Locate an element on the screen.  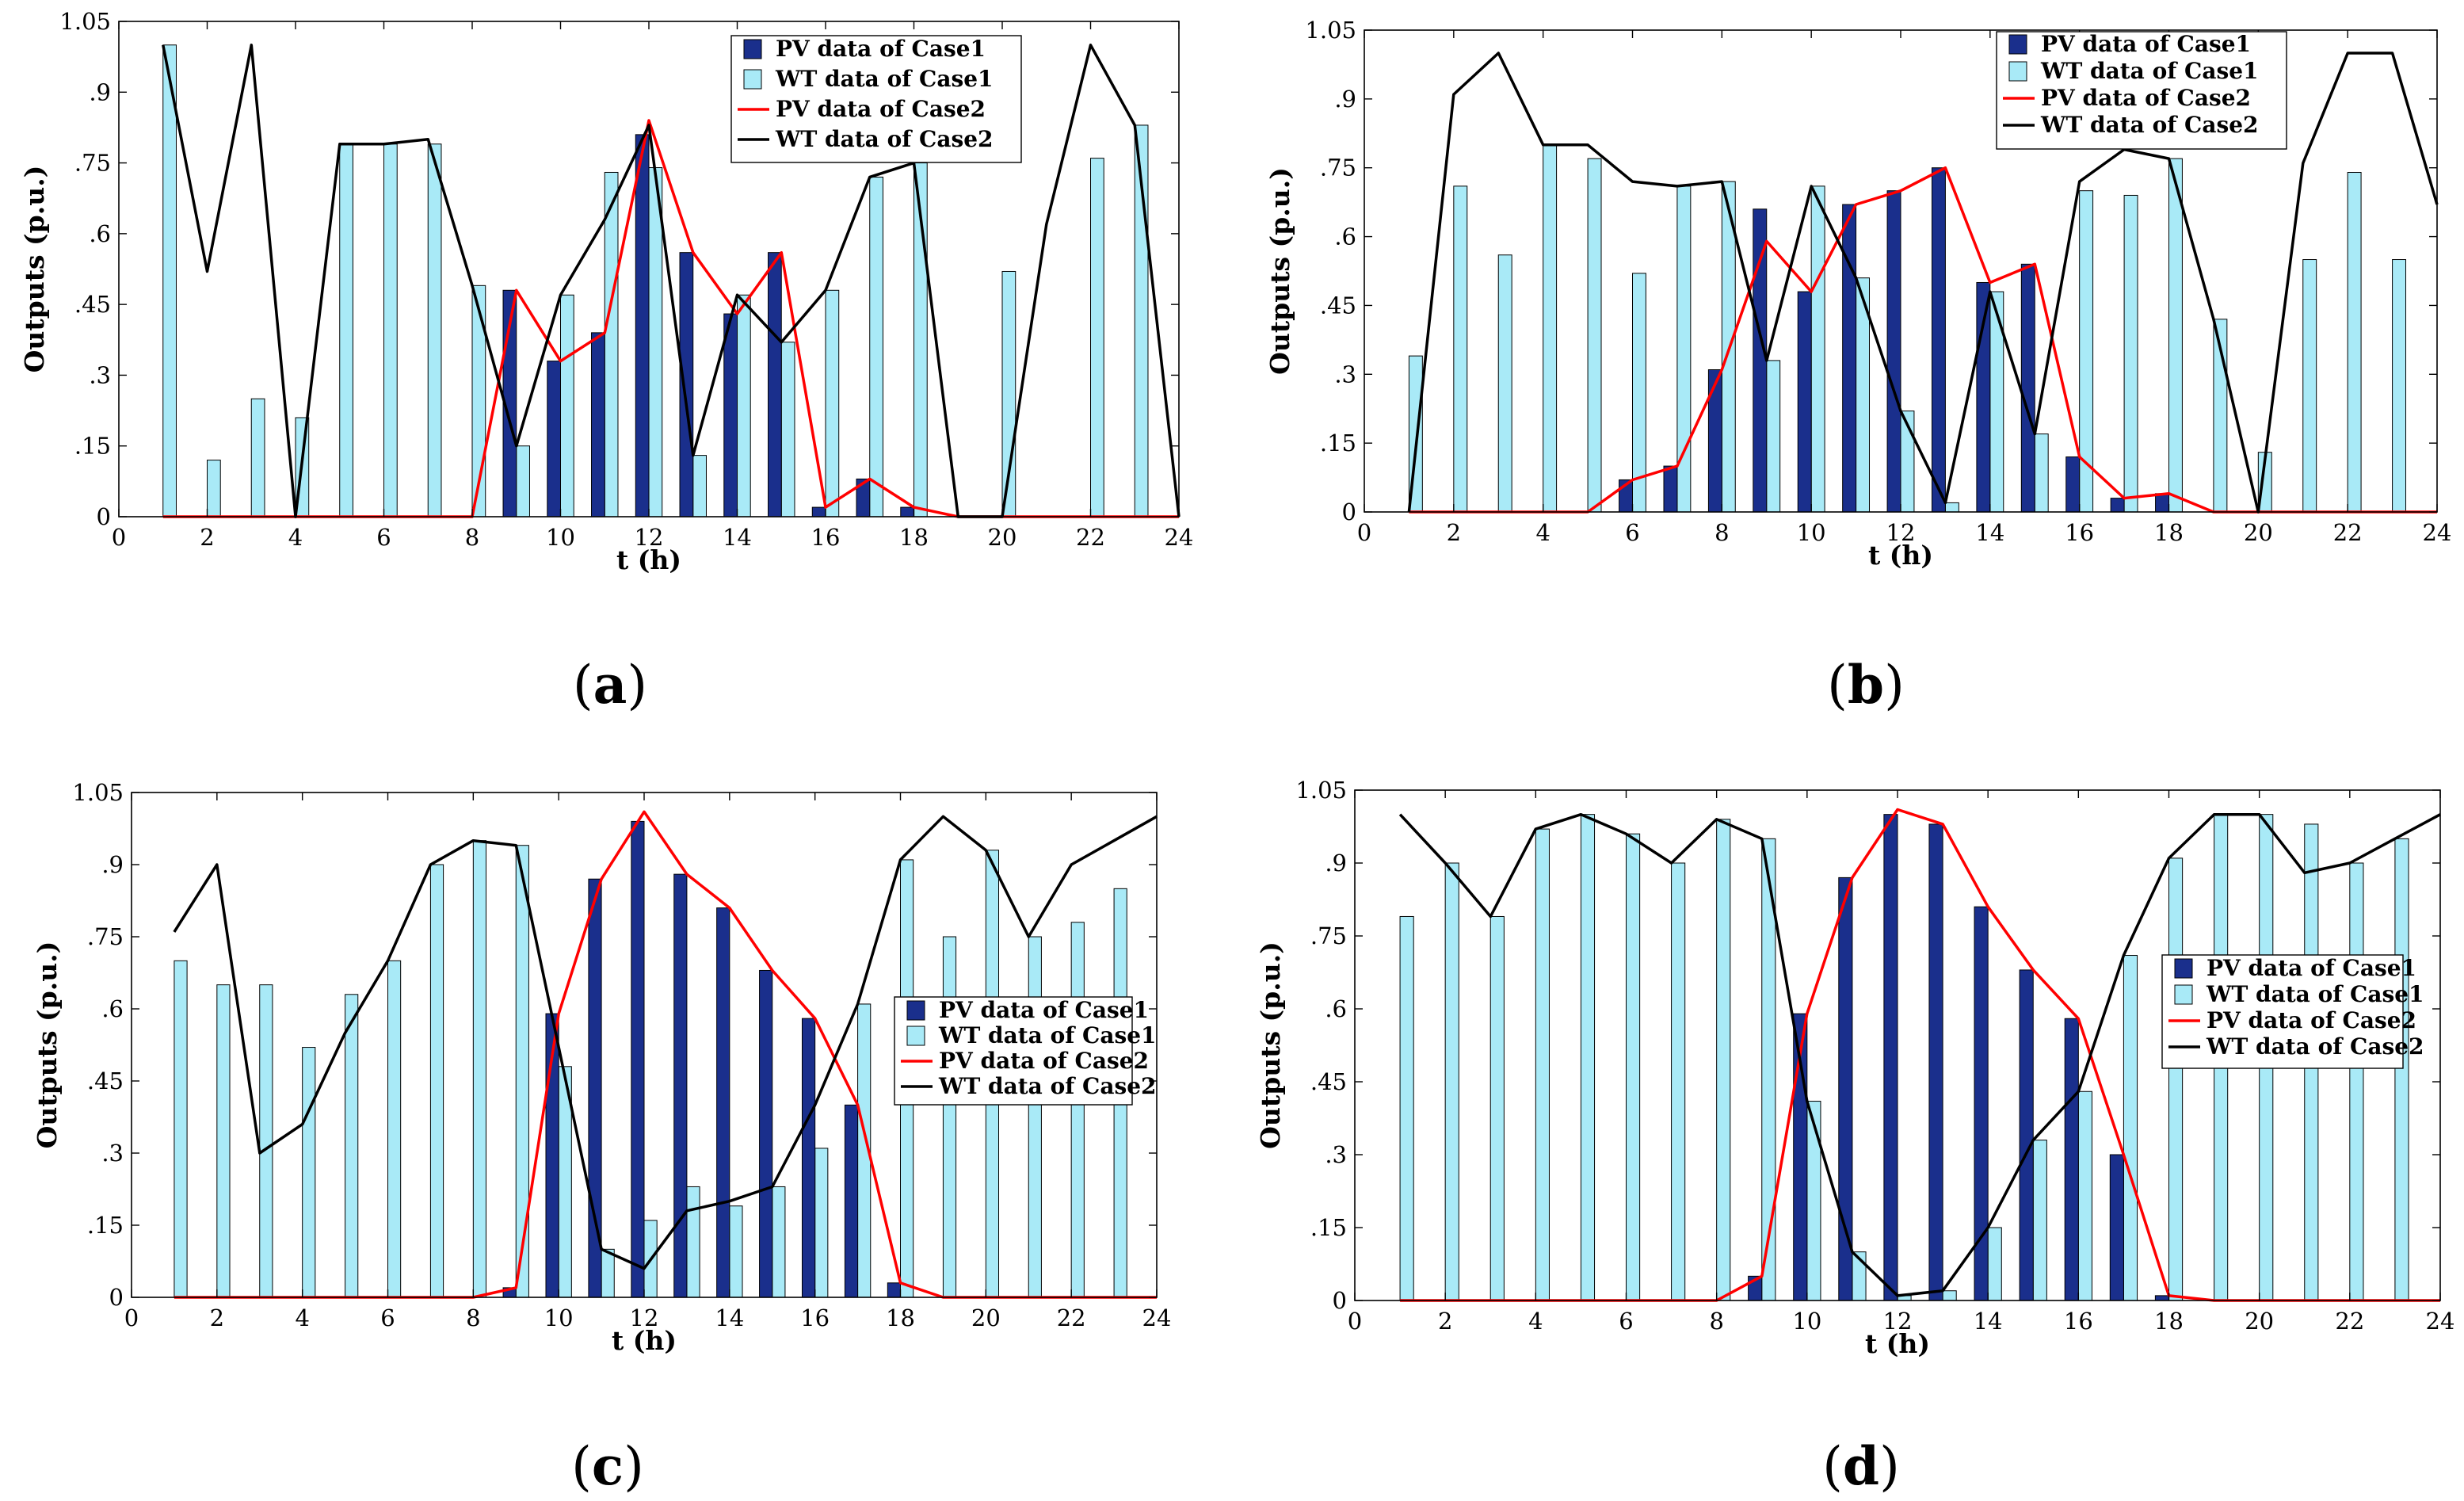
panel-caption: (d) is located at coordinates (1861, 1466).